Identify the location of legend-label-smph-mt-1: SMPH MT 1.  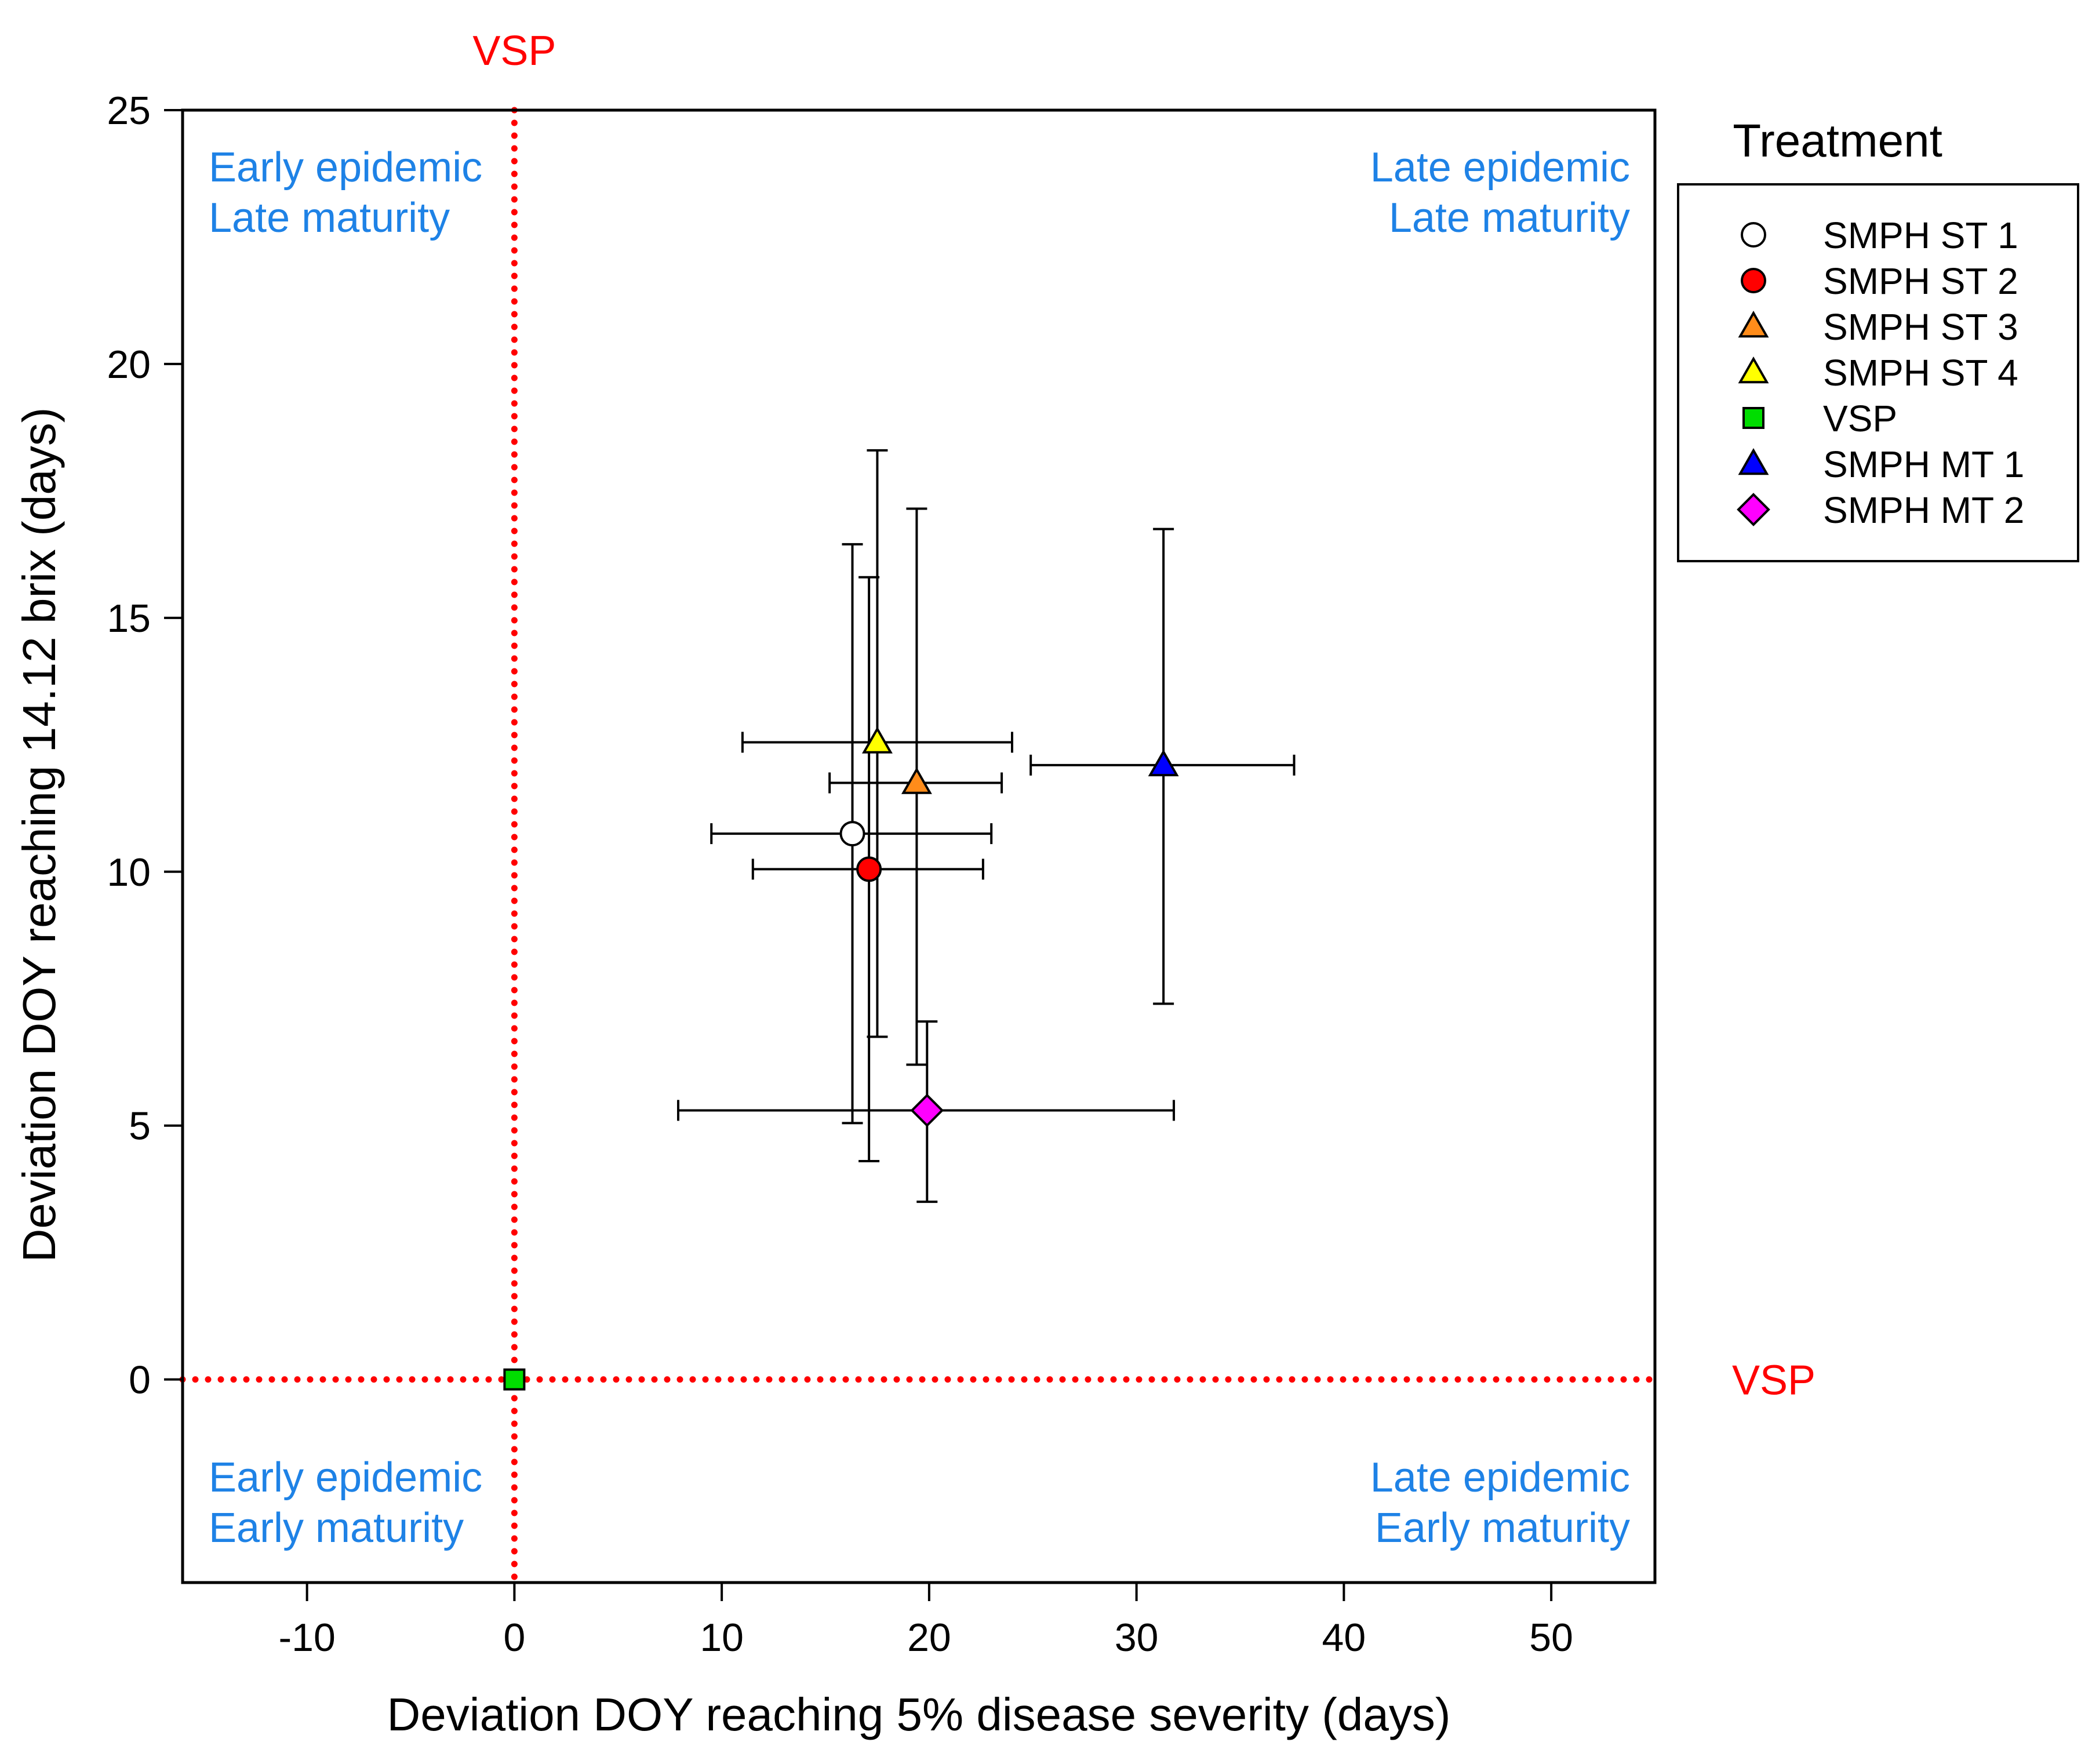
(1923, 464).